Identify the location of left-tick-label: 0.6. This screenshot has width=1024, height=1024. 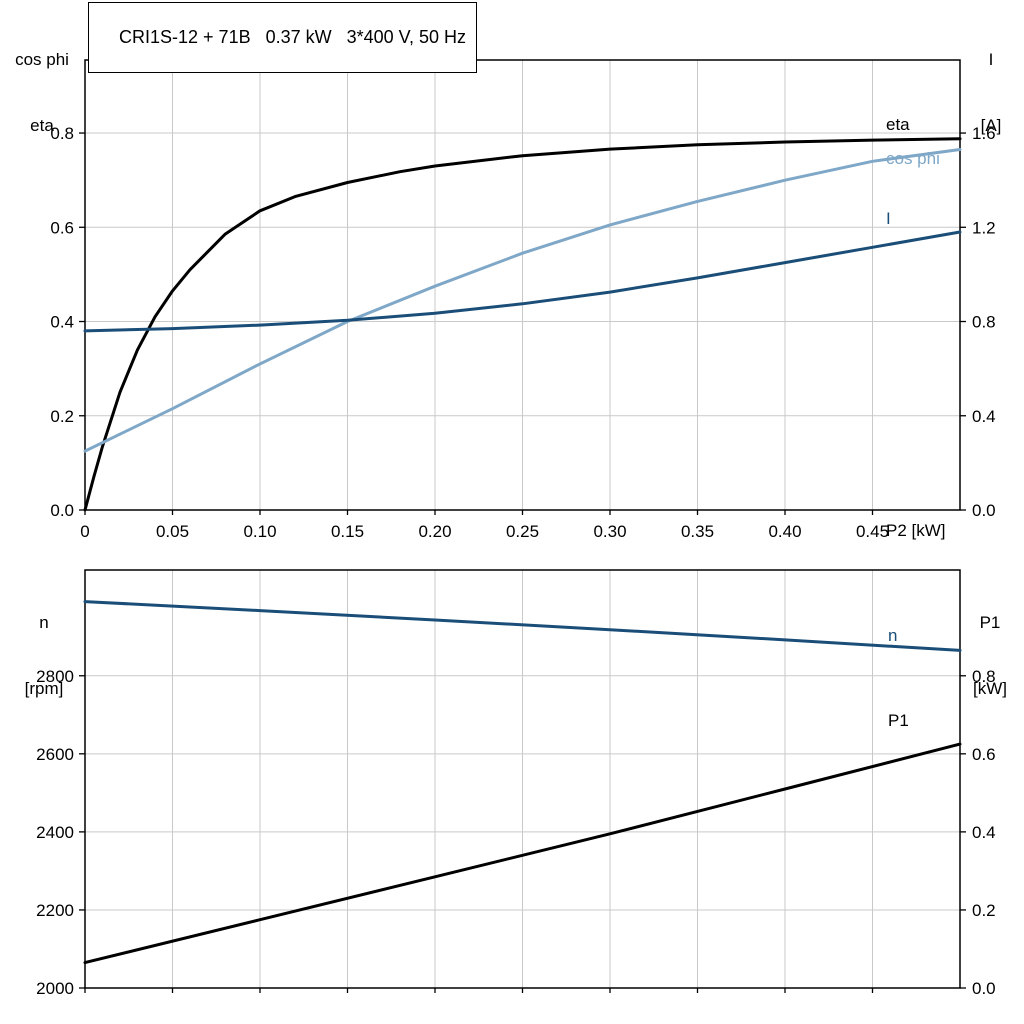
(62, 227).